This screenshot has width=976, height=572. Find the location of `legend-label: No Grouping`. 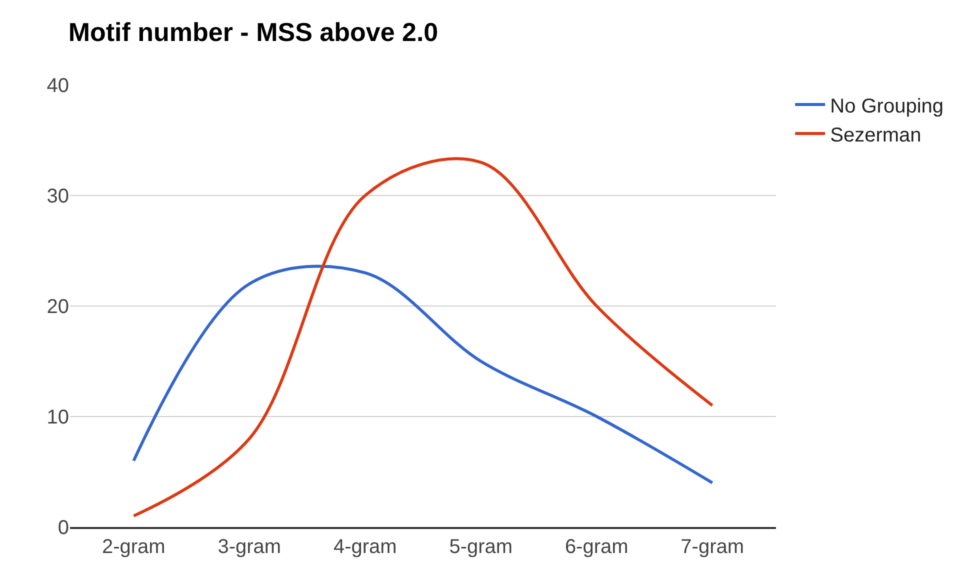

legend-label: No Grouping is located at coordinates (887, 106).